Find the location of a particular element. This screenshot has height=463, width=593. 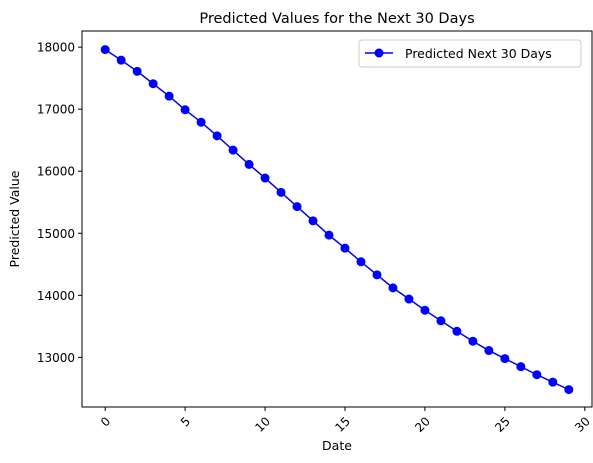

legend-marker is located at coordinates (379, 53).